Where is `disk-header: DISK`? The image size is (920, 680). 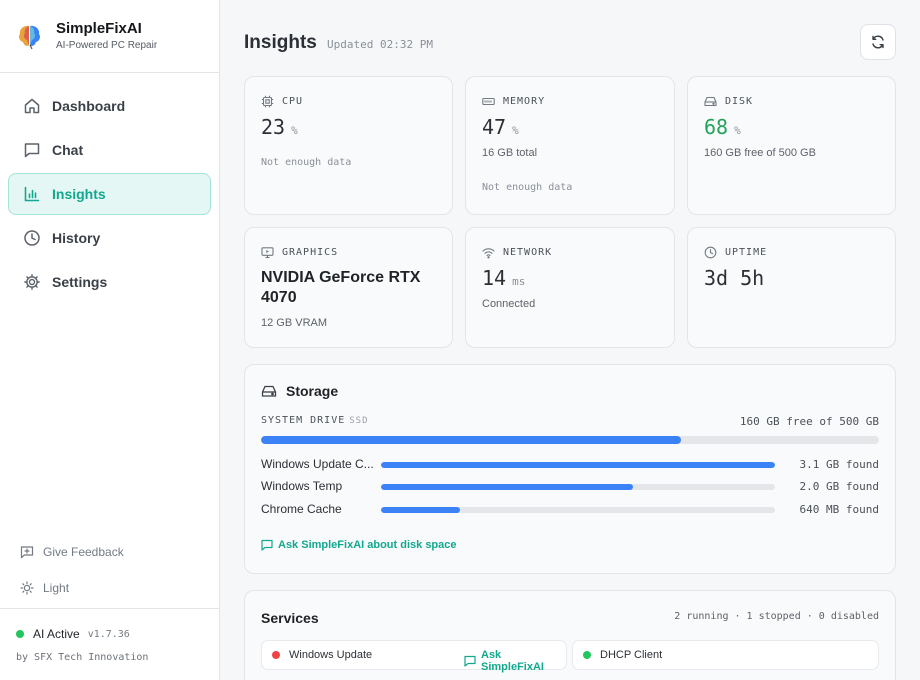
disk-header: DISK is located at coordinates (728, 101).